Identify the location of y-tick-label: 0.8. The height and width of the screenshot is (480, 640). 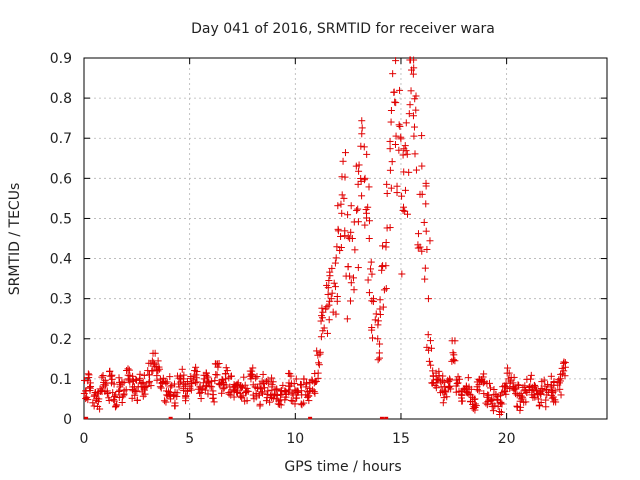
(61, 99).